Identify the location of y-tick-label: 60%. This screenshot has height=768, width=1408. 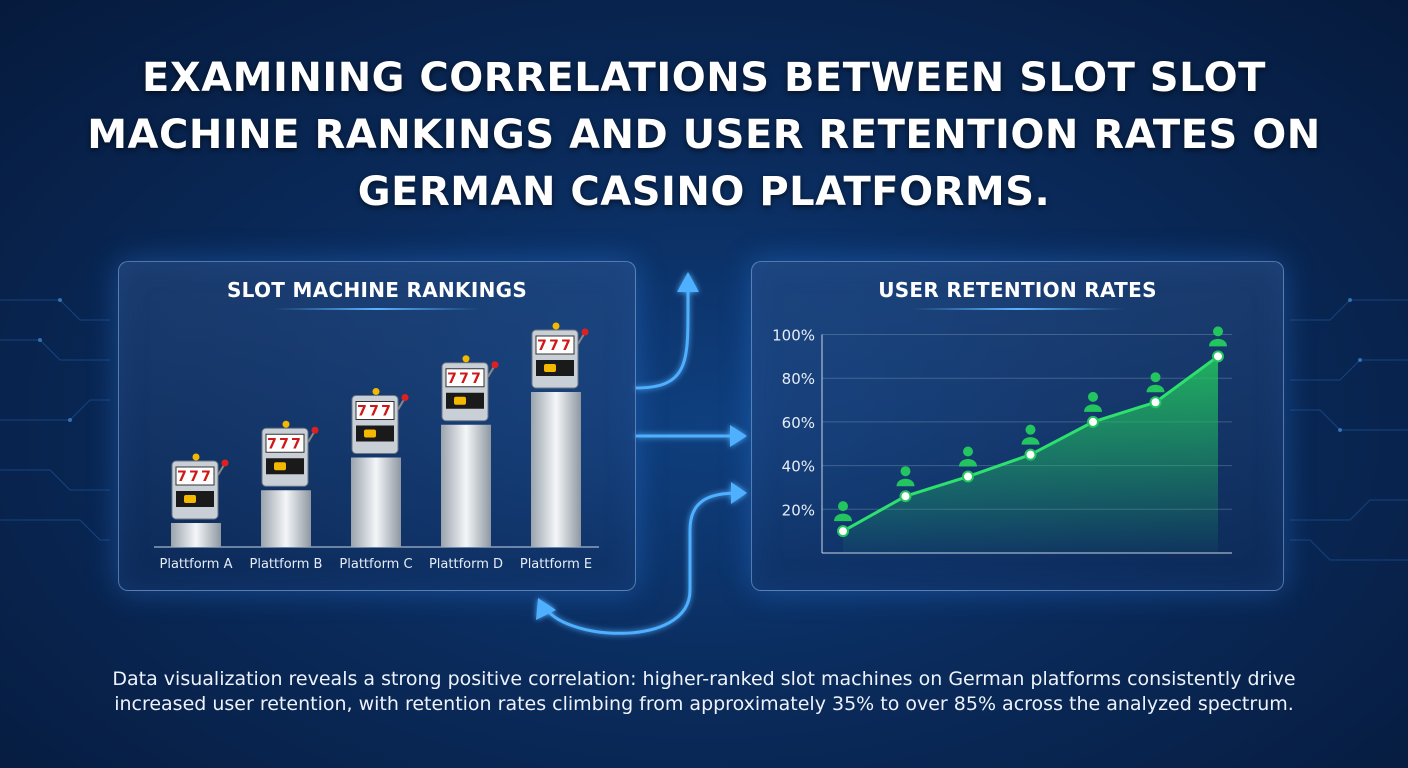
(798, 423).